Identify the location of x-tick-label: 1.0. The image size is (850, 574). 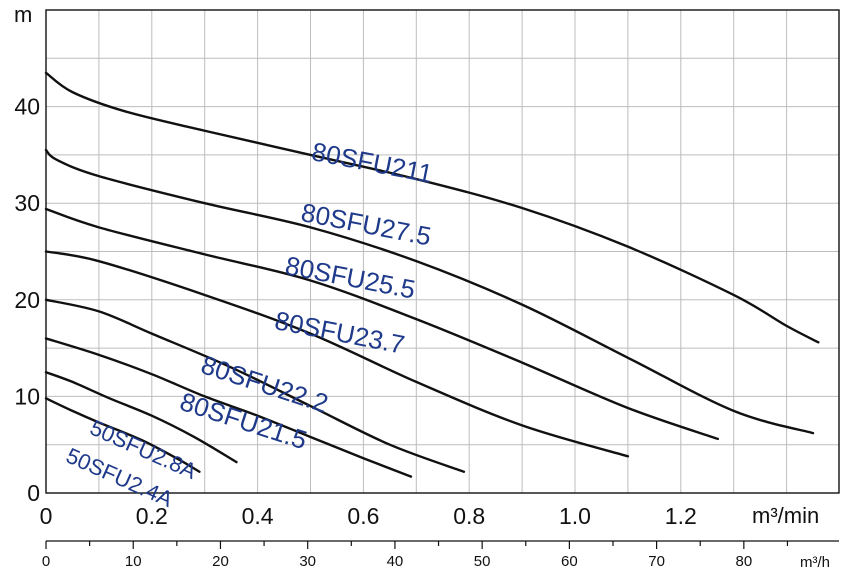
(575, 516).